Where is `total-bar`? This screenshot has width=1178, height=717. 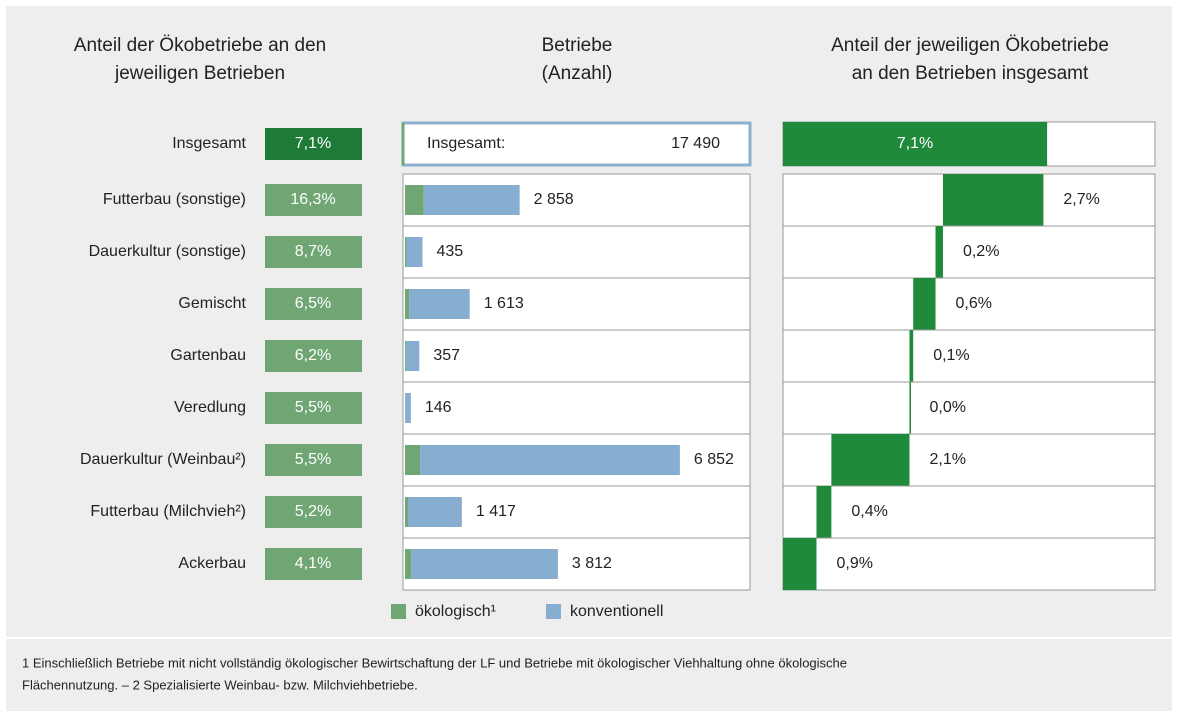 total-bar is located at coordinates (915, 144).